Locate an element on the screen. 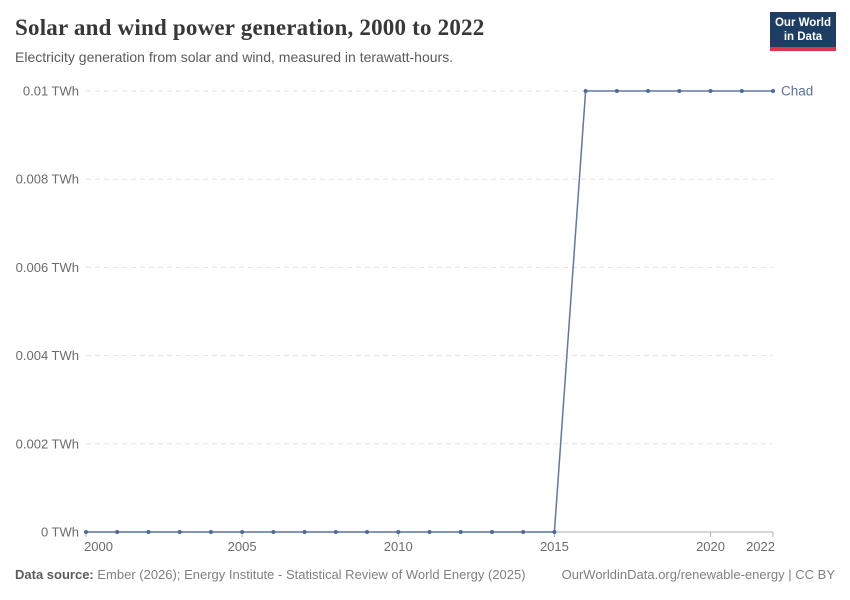 This screenshot has height=600, width=850. data-point-2001 is located at coordinates (117, 532).